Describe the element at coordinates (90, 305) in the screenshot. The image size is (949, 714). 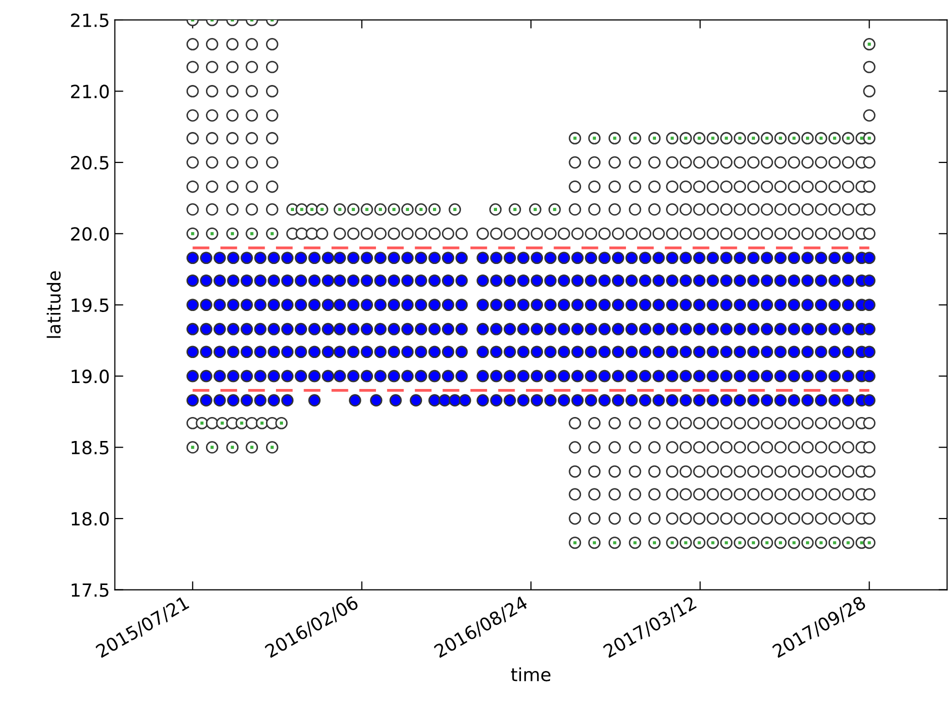
I see `y-tick-label: 19.5` at that location.